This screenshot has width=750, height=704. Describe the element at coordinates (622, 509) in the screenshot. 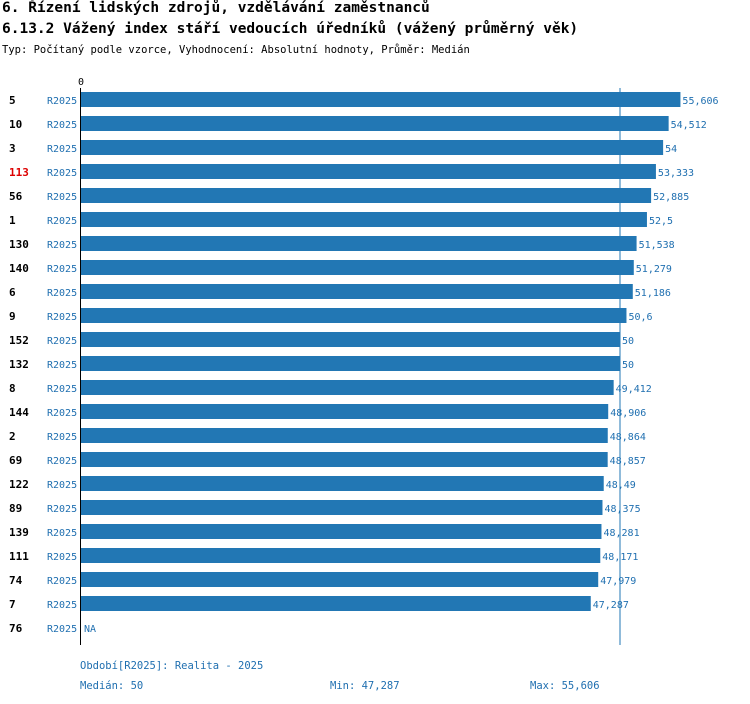

I see `data-label: 48,375` at that location.